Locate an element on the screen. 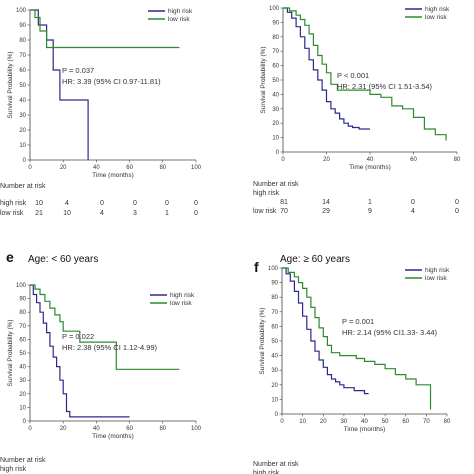 The height and width of the screenshot is (474, 474). panel-letter: e is located at coordinates (10, 257).